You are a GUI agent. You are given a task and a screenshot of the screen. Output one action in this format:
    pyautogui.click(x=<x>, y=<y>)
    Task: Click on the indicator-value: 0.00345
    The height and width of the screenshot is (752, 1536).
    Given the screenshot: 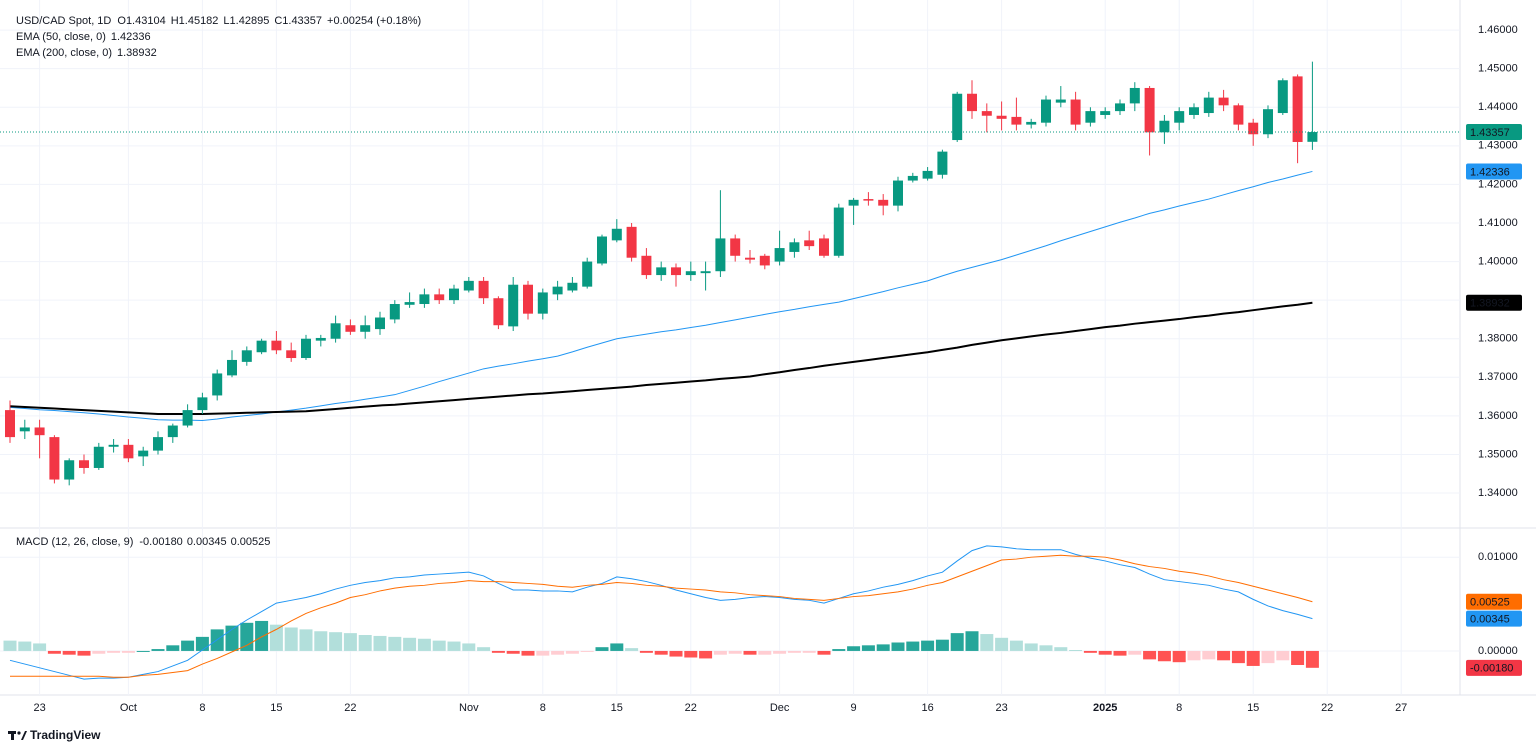 What is the action you would take?
    pyautogui.click(x=207, y=542)
    